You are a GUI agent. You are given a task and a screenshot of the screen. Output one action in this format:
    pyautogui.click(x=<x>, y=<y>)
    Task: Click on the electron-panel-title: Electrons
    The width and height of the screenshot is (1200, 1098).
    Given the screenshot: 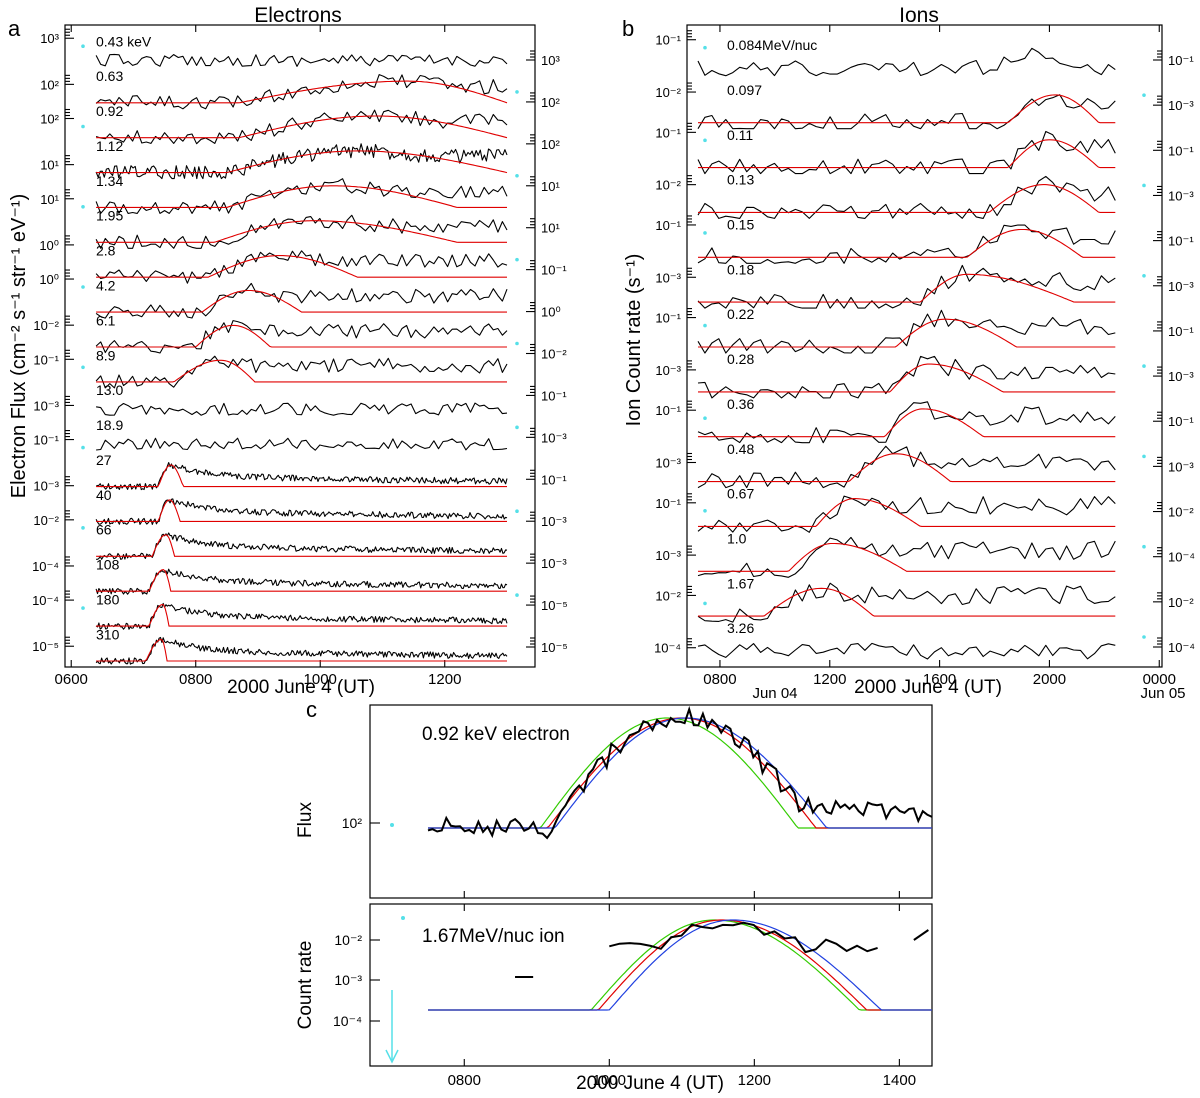 What is the action you would take?
    pyautogui.click(x=298, y=15)
    